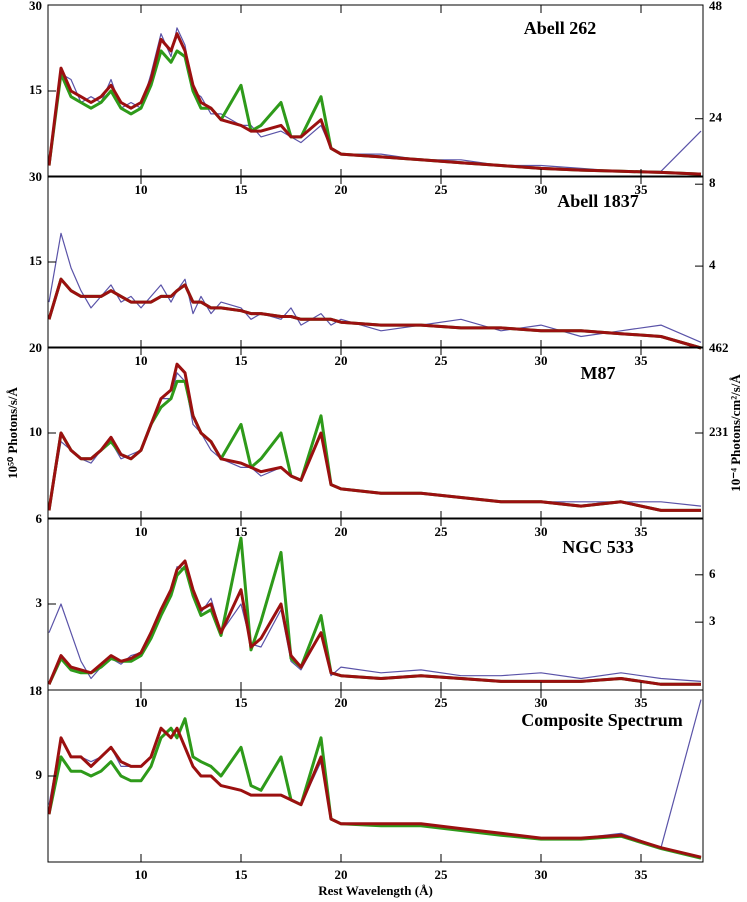 This screenshot has width=747, height=902. What do you see at coordinates (560, 28) in the screenshot?
I see `panel-title: Abell 262` at bounding box center [560, 28].